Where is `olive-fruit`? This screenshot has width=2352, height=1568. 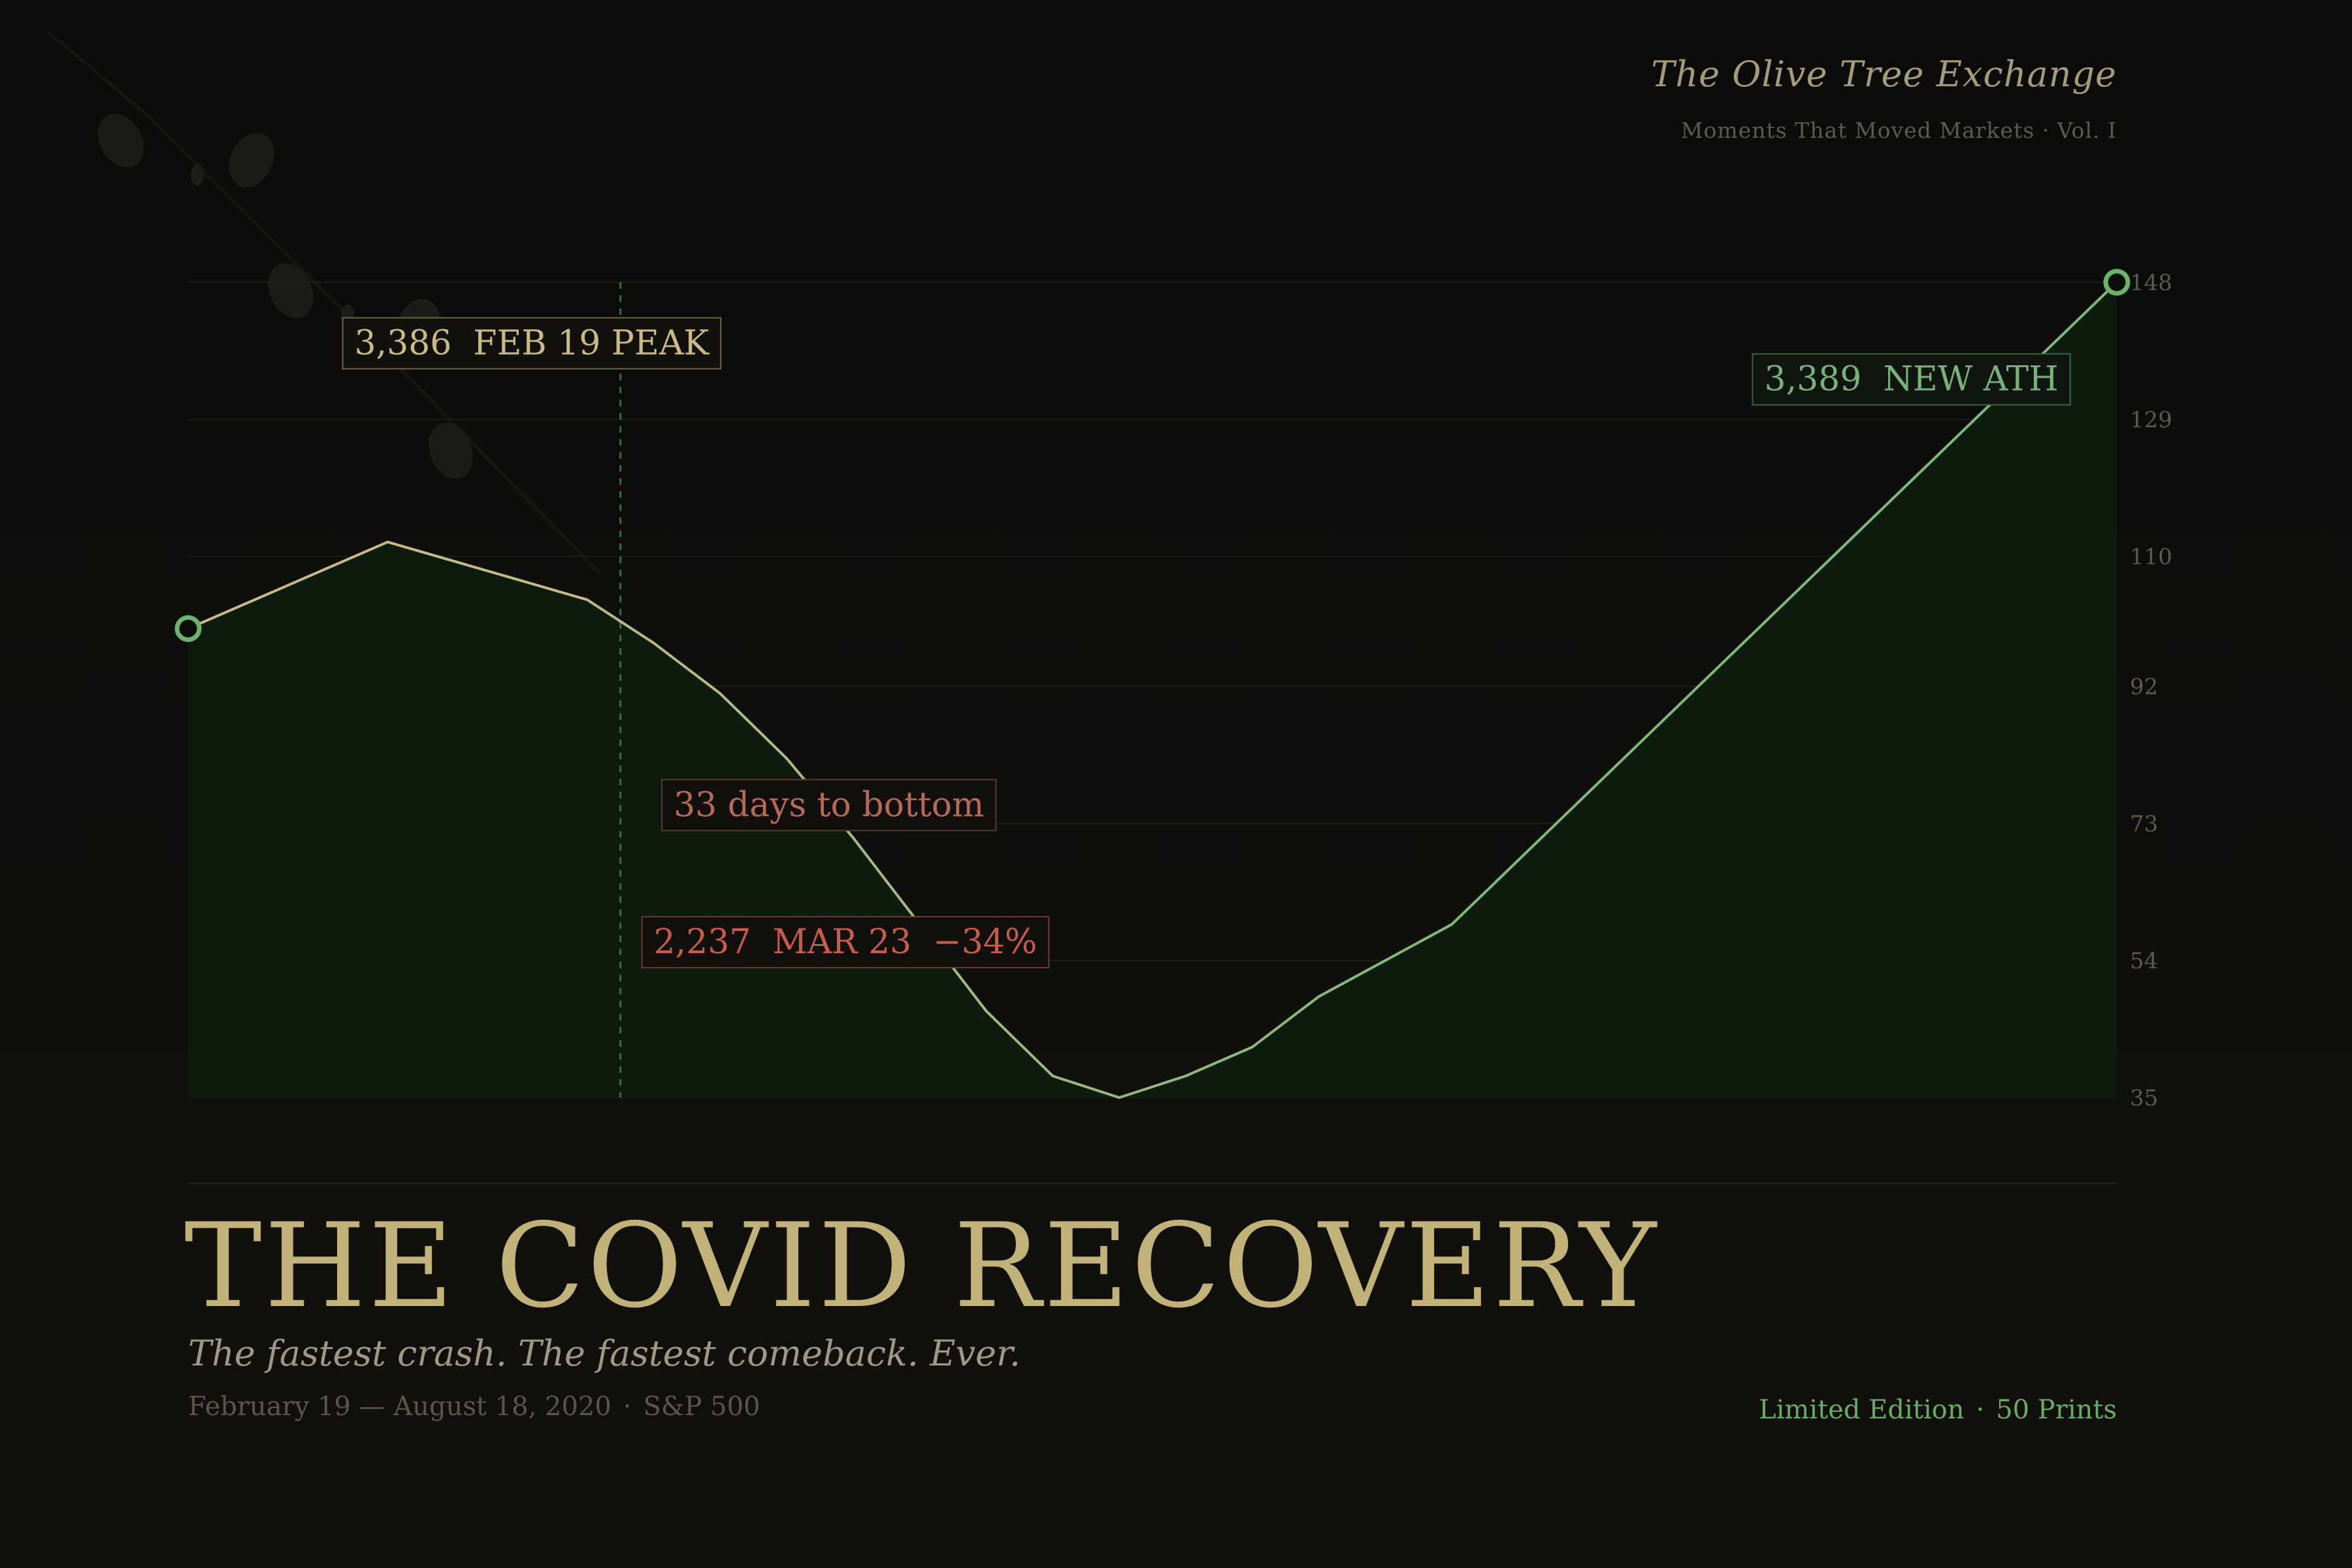
olive-fruit is located at coordinates (197, 175).